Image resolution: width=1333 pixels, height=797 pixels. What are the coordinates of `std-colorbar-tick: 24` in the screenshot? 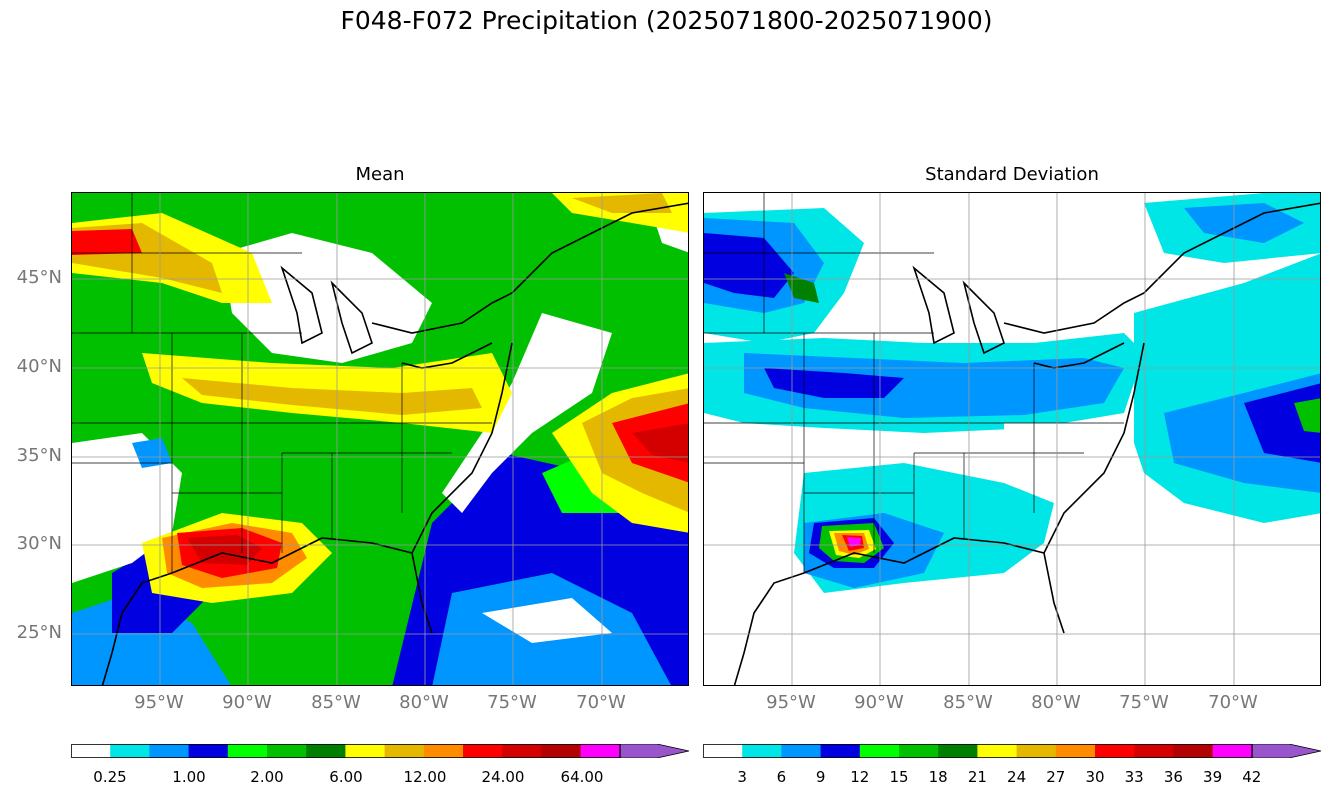 It's located at (1017, 777).